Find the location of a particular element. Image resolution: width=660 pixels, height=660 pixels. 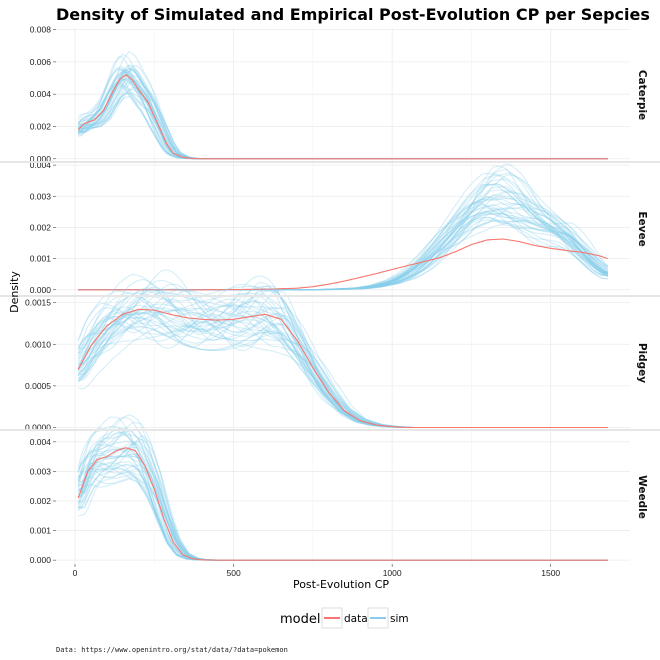

facet-strip: Weedle is located at coordinates (645, 497).